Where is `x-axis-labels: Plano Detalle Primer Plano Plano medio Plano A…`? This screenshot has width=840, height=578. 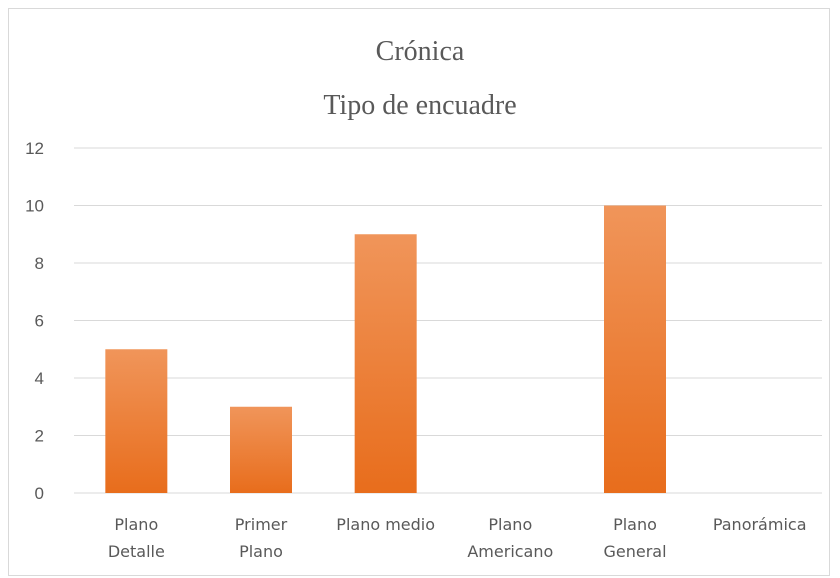 x-axis-labels: Plano Detalle Primer Plano Plano medio Plano A… is located at coordinates (457, 538).